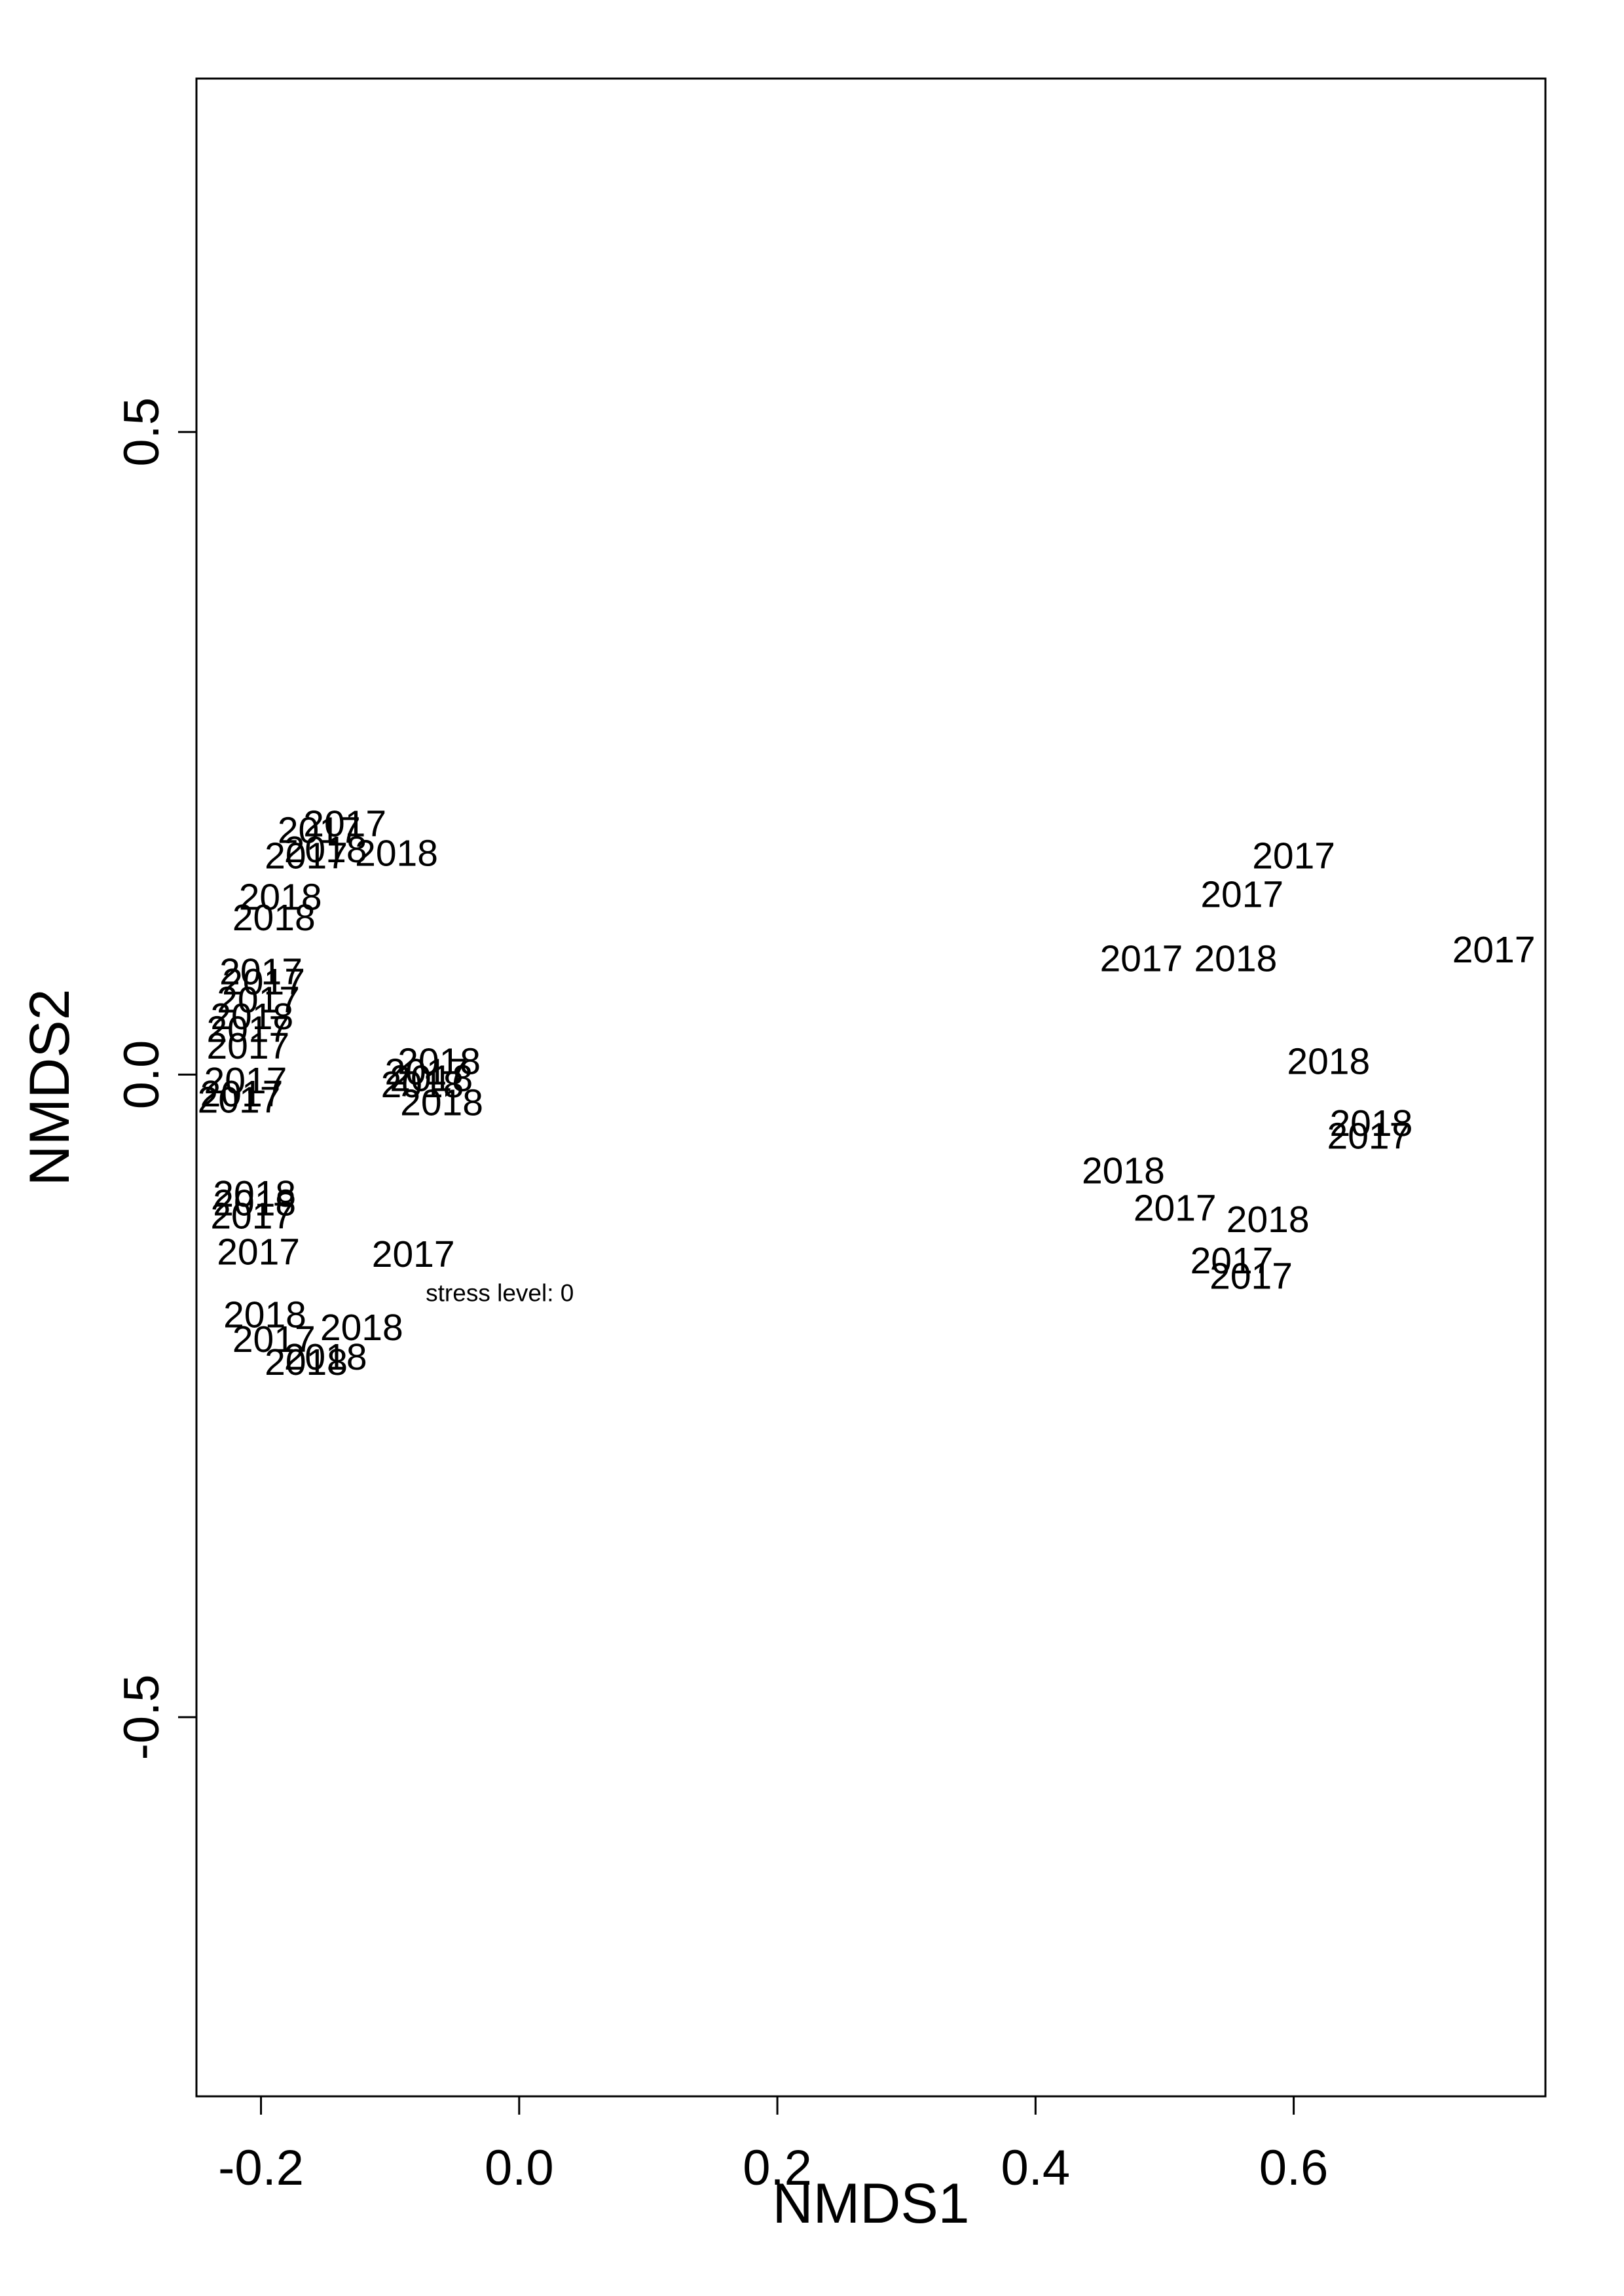 The height and width of the screenshot is (2296, 1624). I want to click on x-axis: -0.2 0.0 0.2 0.4 0.6, so click(773, 2145).